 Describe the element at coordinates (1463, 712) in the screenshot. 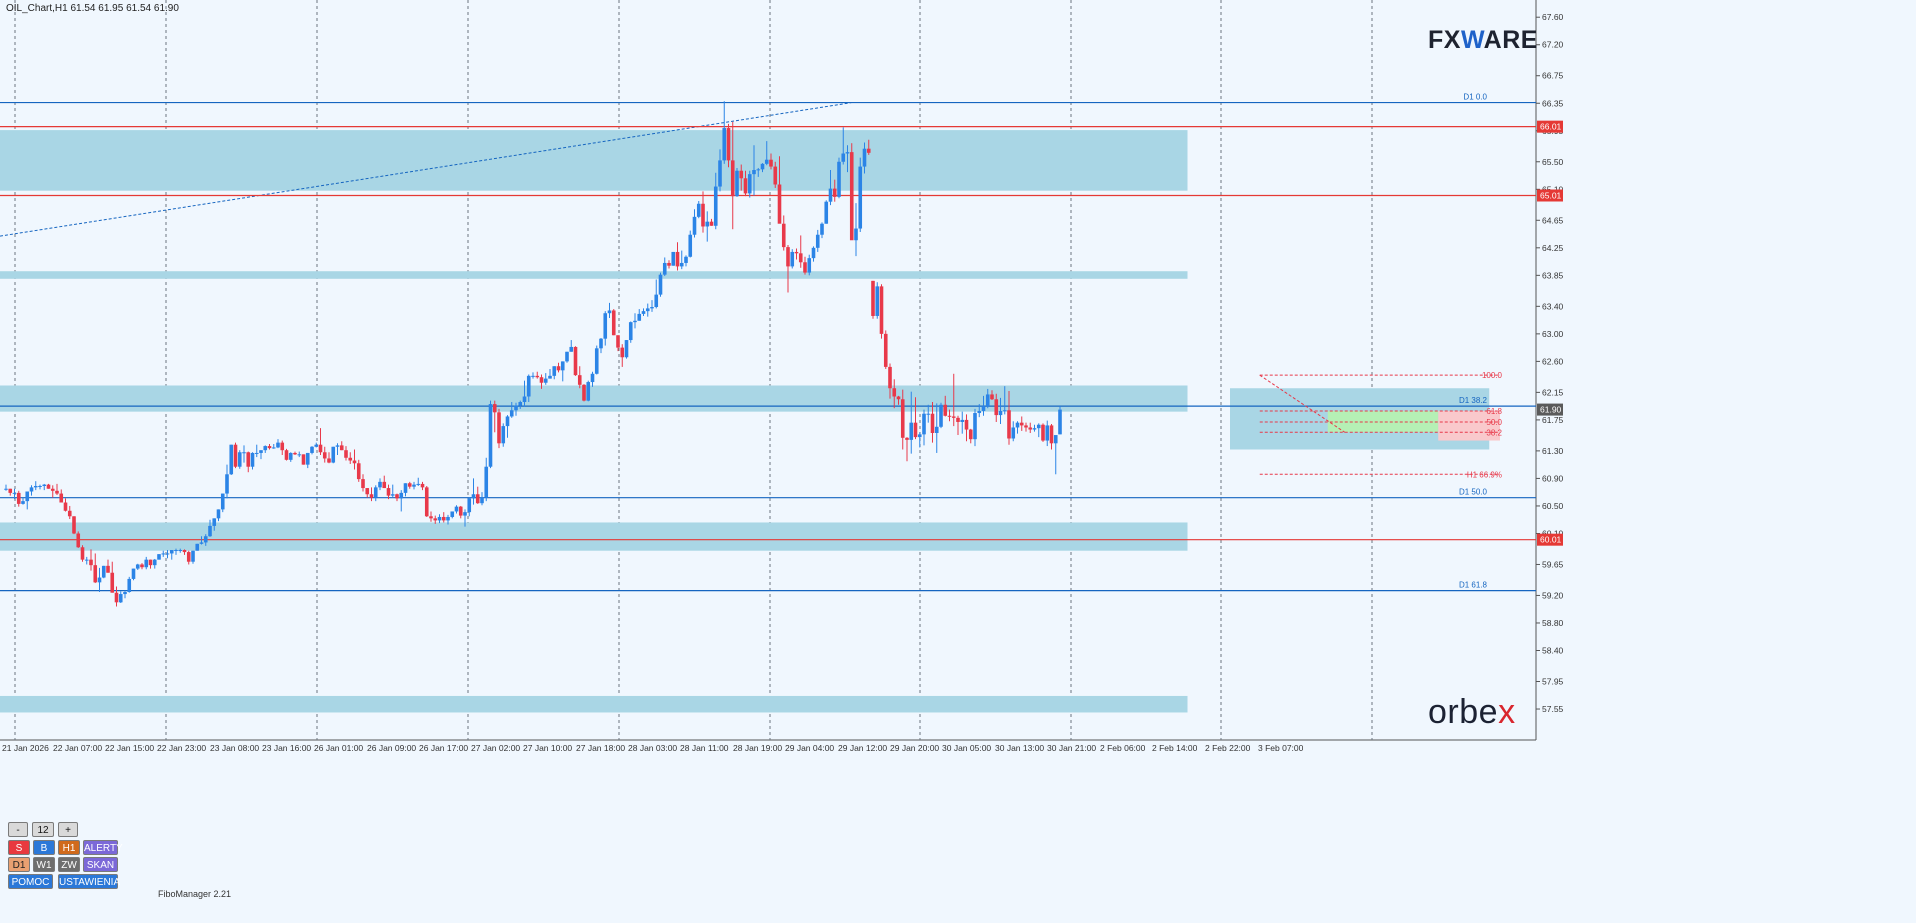

I see `orbex-logo-part-a: orbe` at that location.